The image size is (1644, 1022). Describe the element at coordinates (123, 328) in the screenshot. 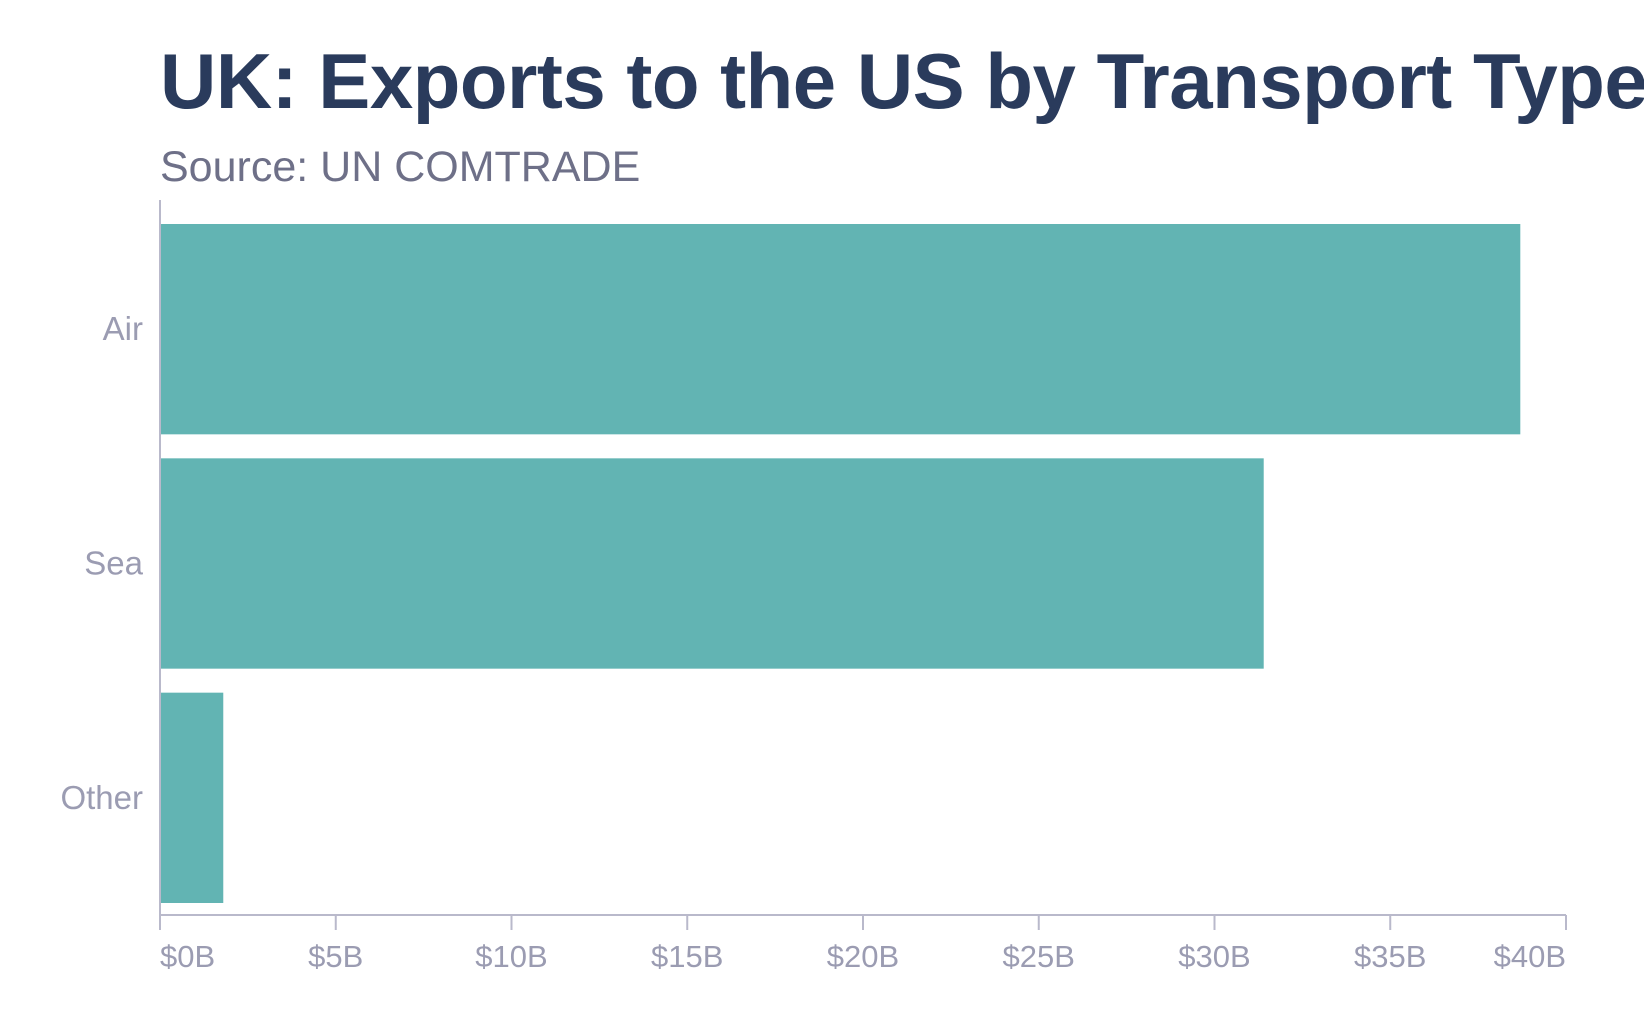

I see `category-label-air: Air` at that location.